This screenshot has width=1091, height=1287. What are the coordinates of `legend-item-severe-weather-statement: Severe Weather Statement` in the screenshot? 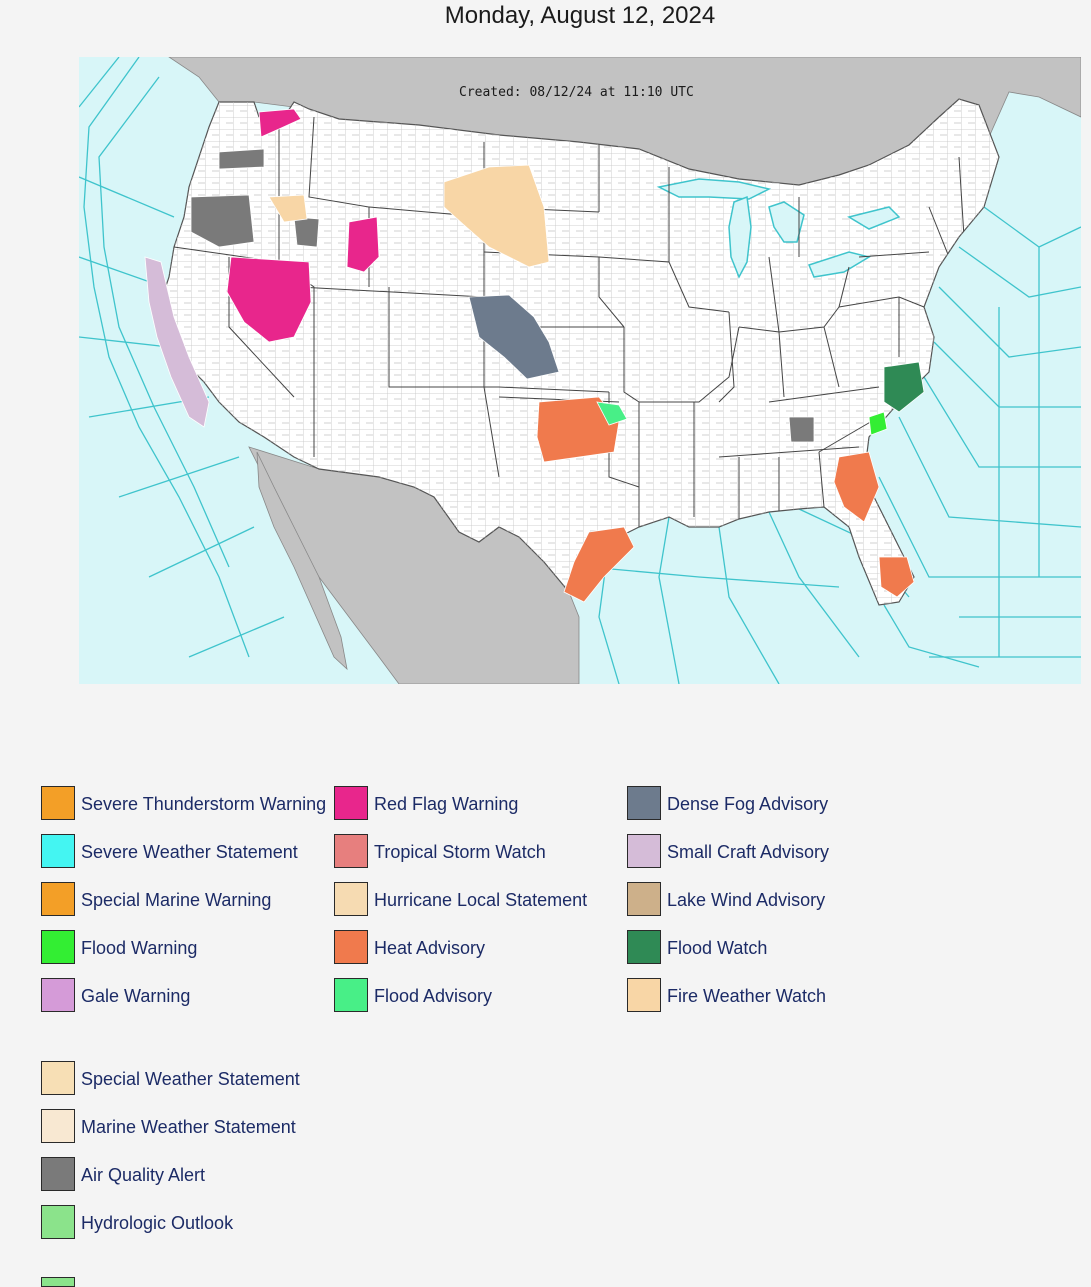 It's located at (187, 858).